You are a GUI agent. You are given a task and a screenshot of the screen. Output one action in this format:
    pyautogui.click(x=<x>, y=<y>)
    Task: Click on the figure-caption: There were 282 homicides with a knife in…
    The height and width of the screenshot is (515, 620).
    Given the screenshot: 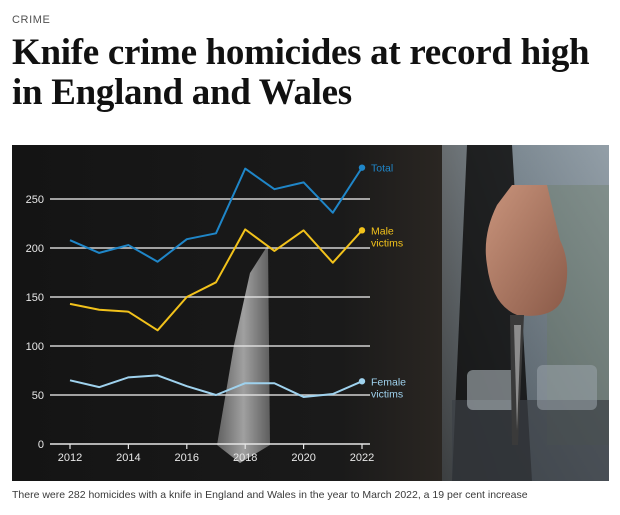 What is the action you would take?
    pyautogui.click(x=270, y=495)
    